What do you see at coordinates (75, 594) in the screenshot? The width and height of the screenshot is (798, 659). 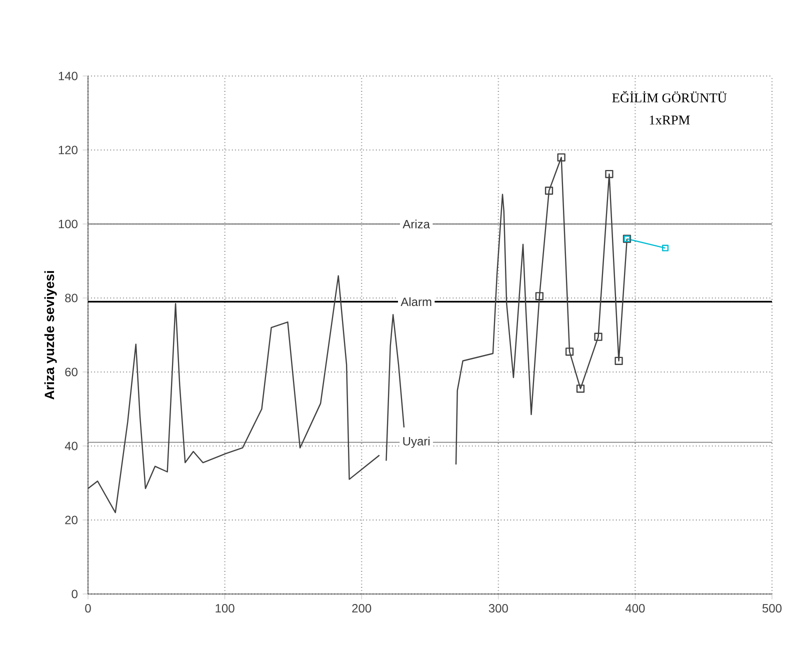 I see `y-tick-label: 0` at bounding box center [75, 594].